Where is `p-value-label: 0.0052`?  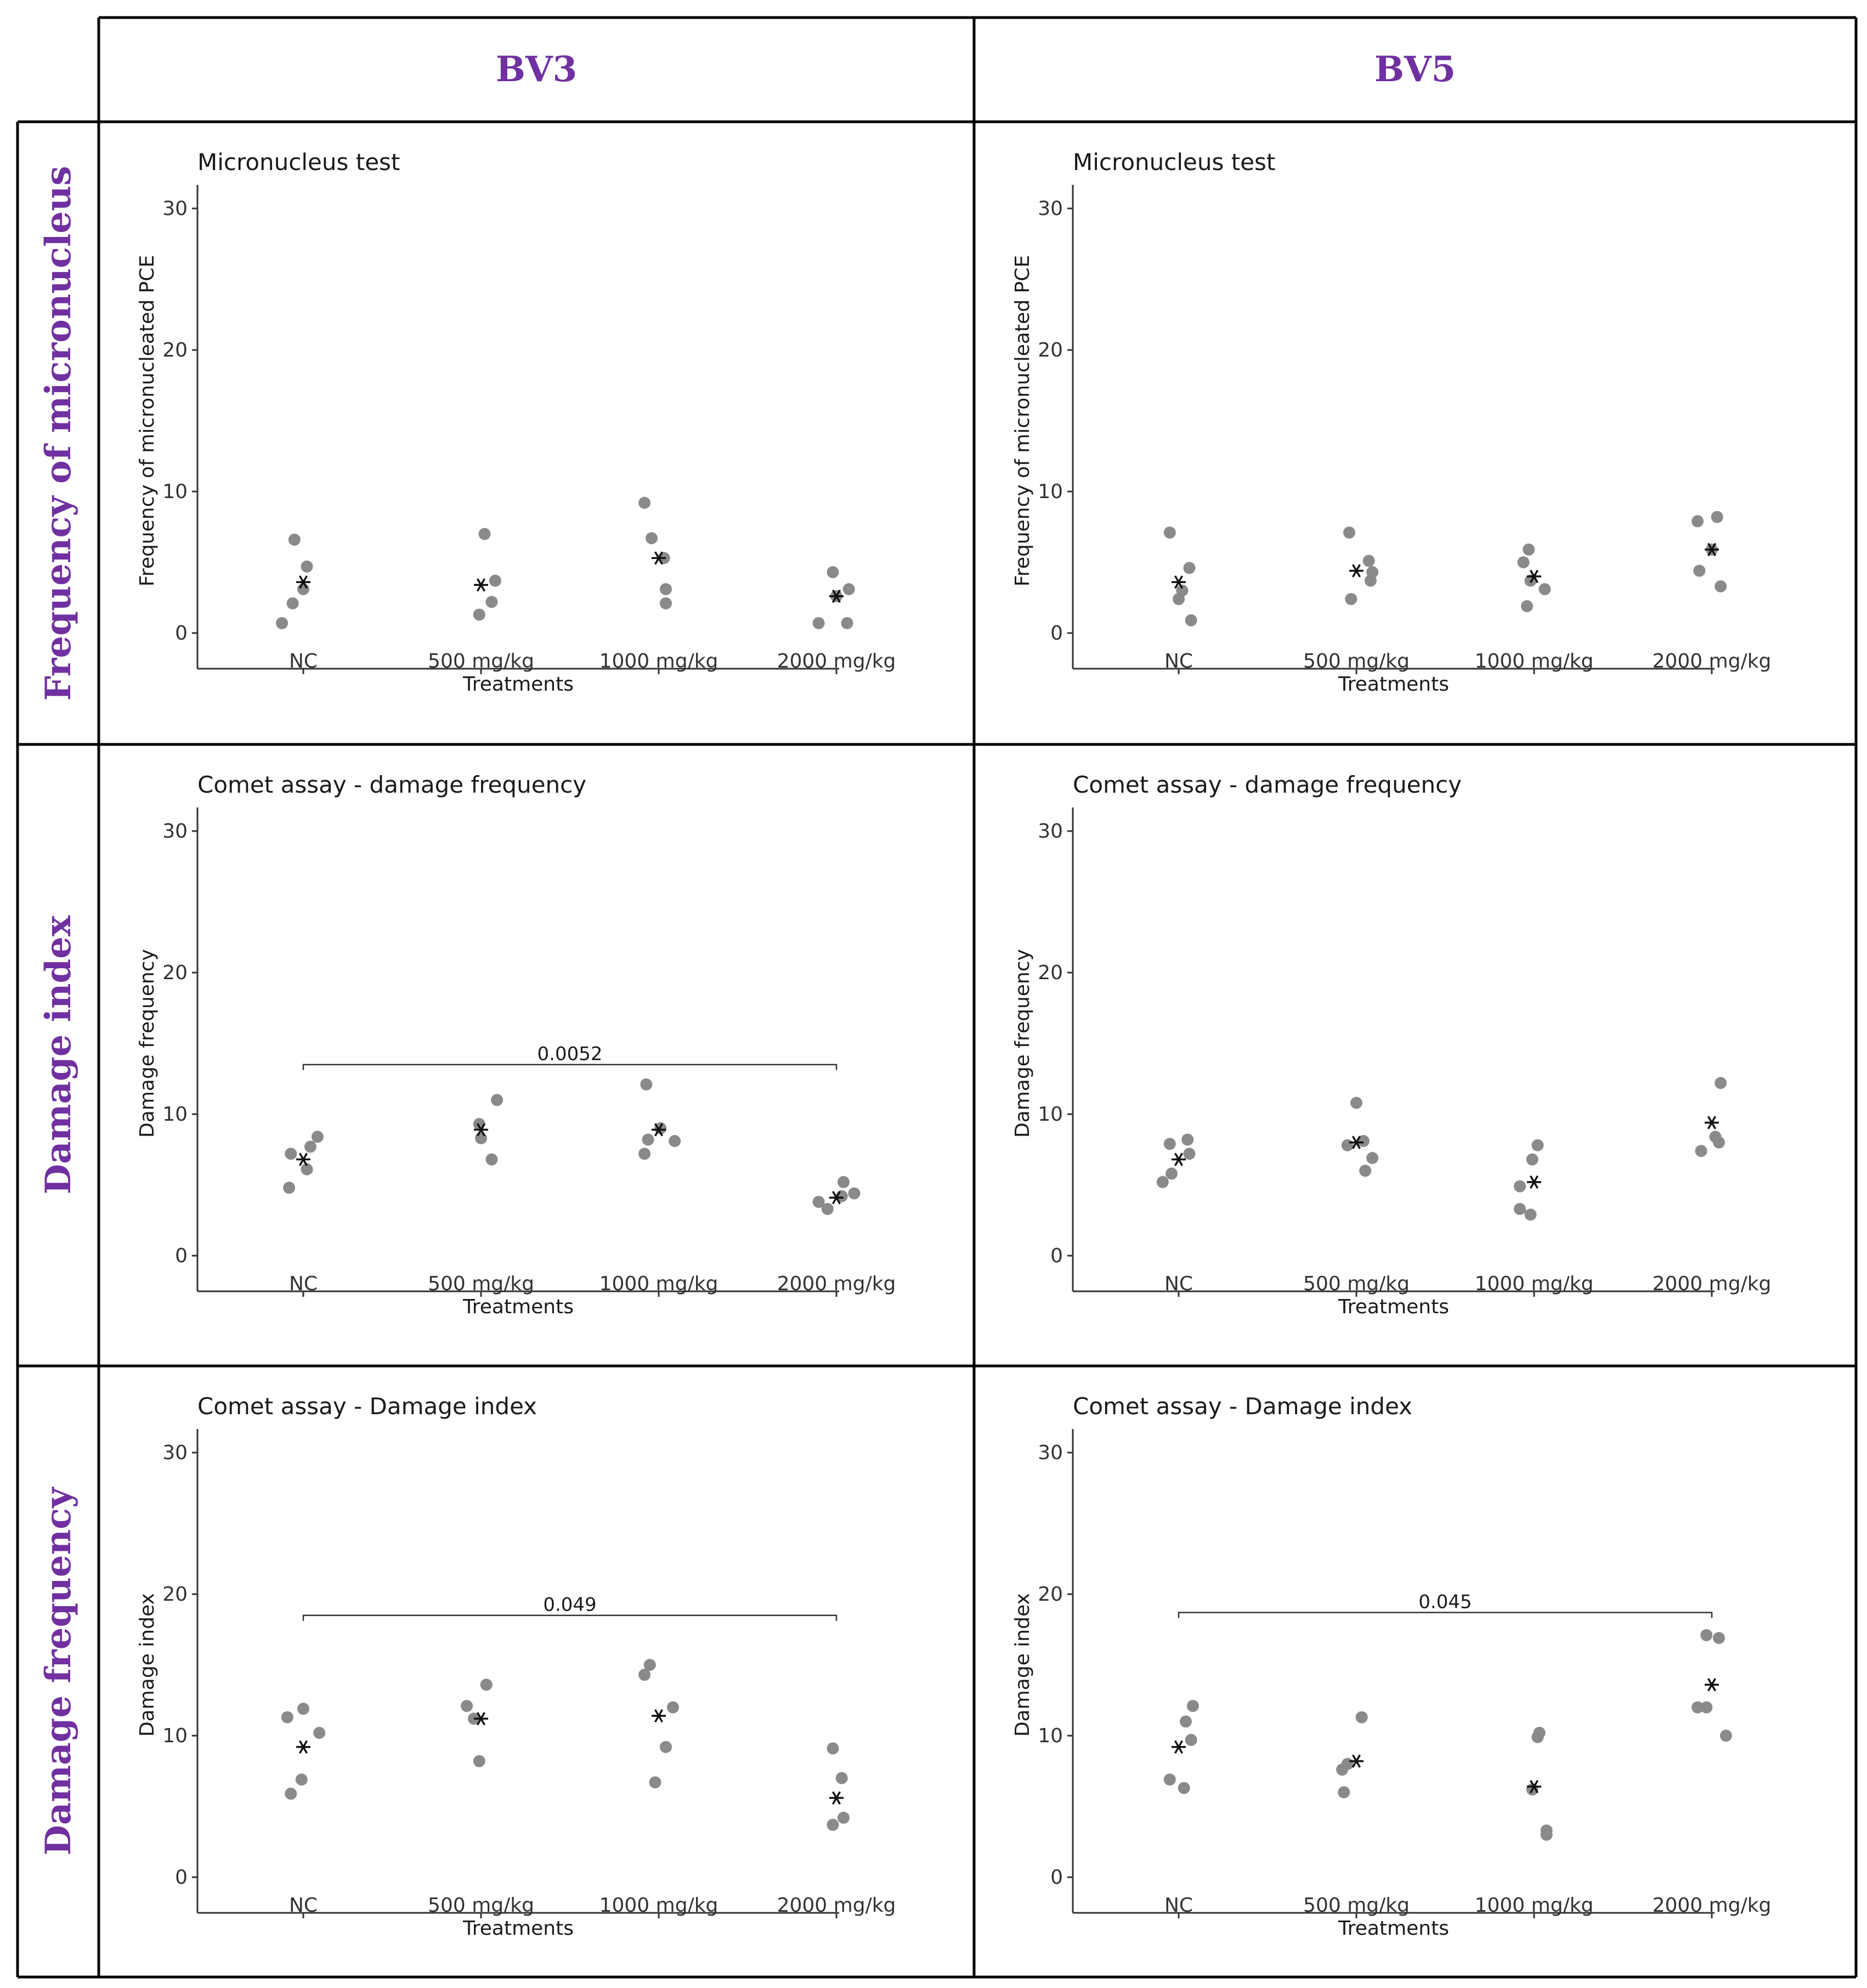
p-value-label: 0.0052 is located at coordinates (570, 1054).